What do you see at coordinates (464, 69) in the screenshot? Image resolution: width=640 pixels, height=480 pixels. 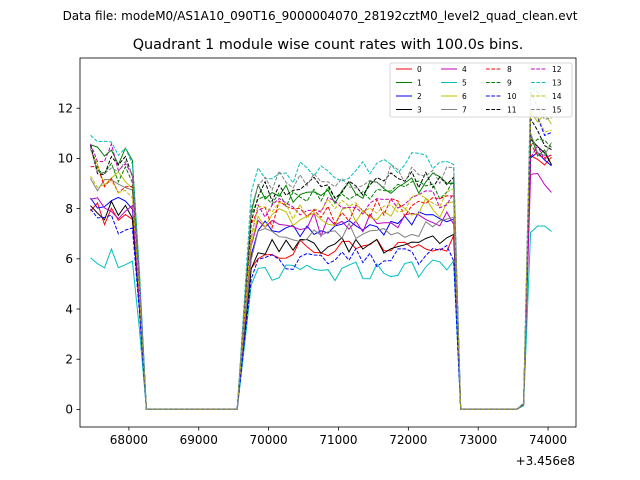 I see `legend-label: 4` at bounding box center [464, 69].